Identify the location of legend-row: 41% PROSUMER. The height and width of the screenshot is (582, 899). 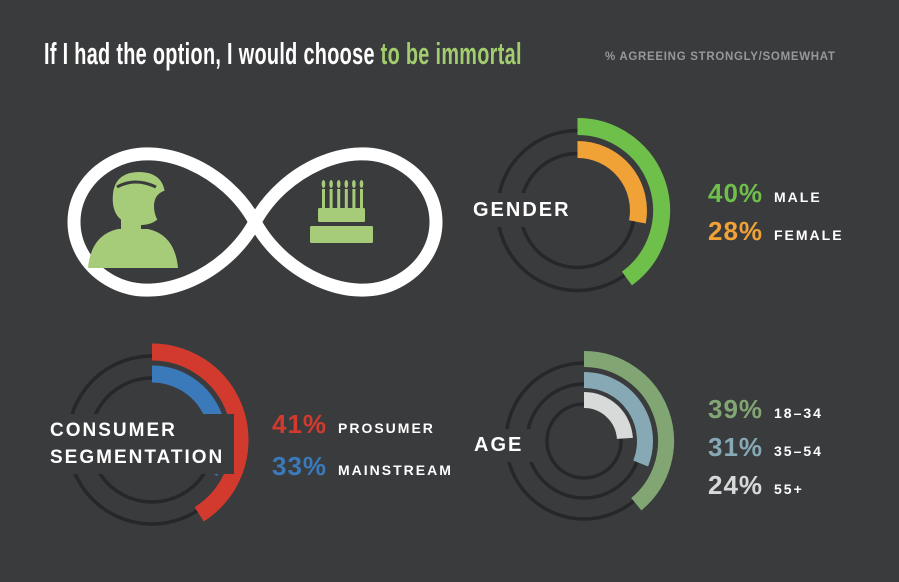
(362, 424).